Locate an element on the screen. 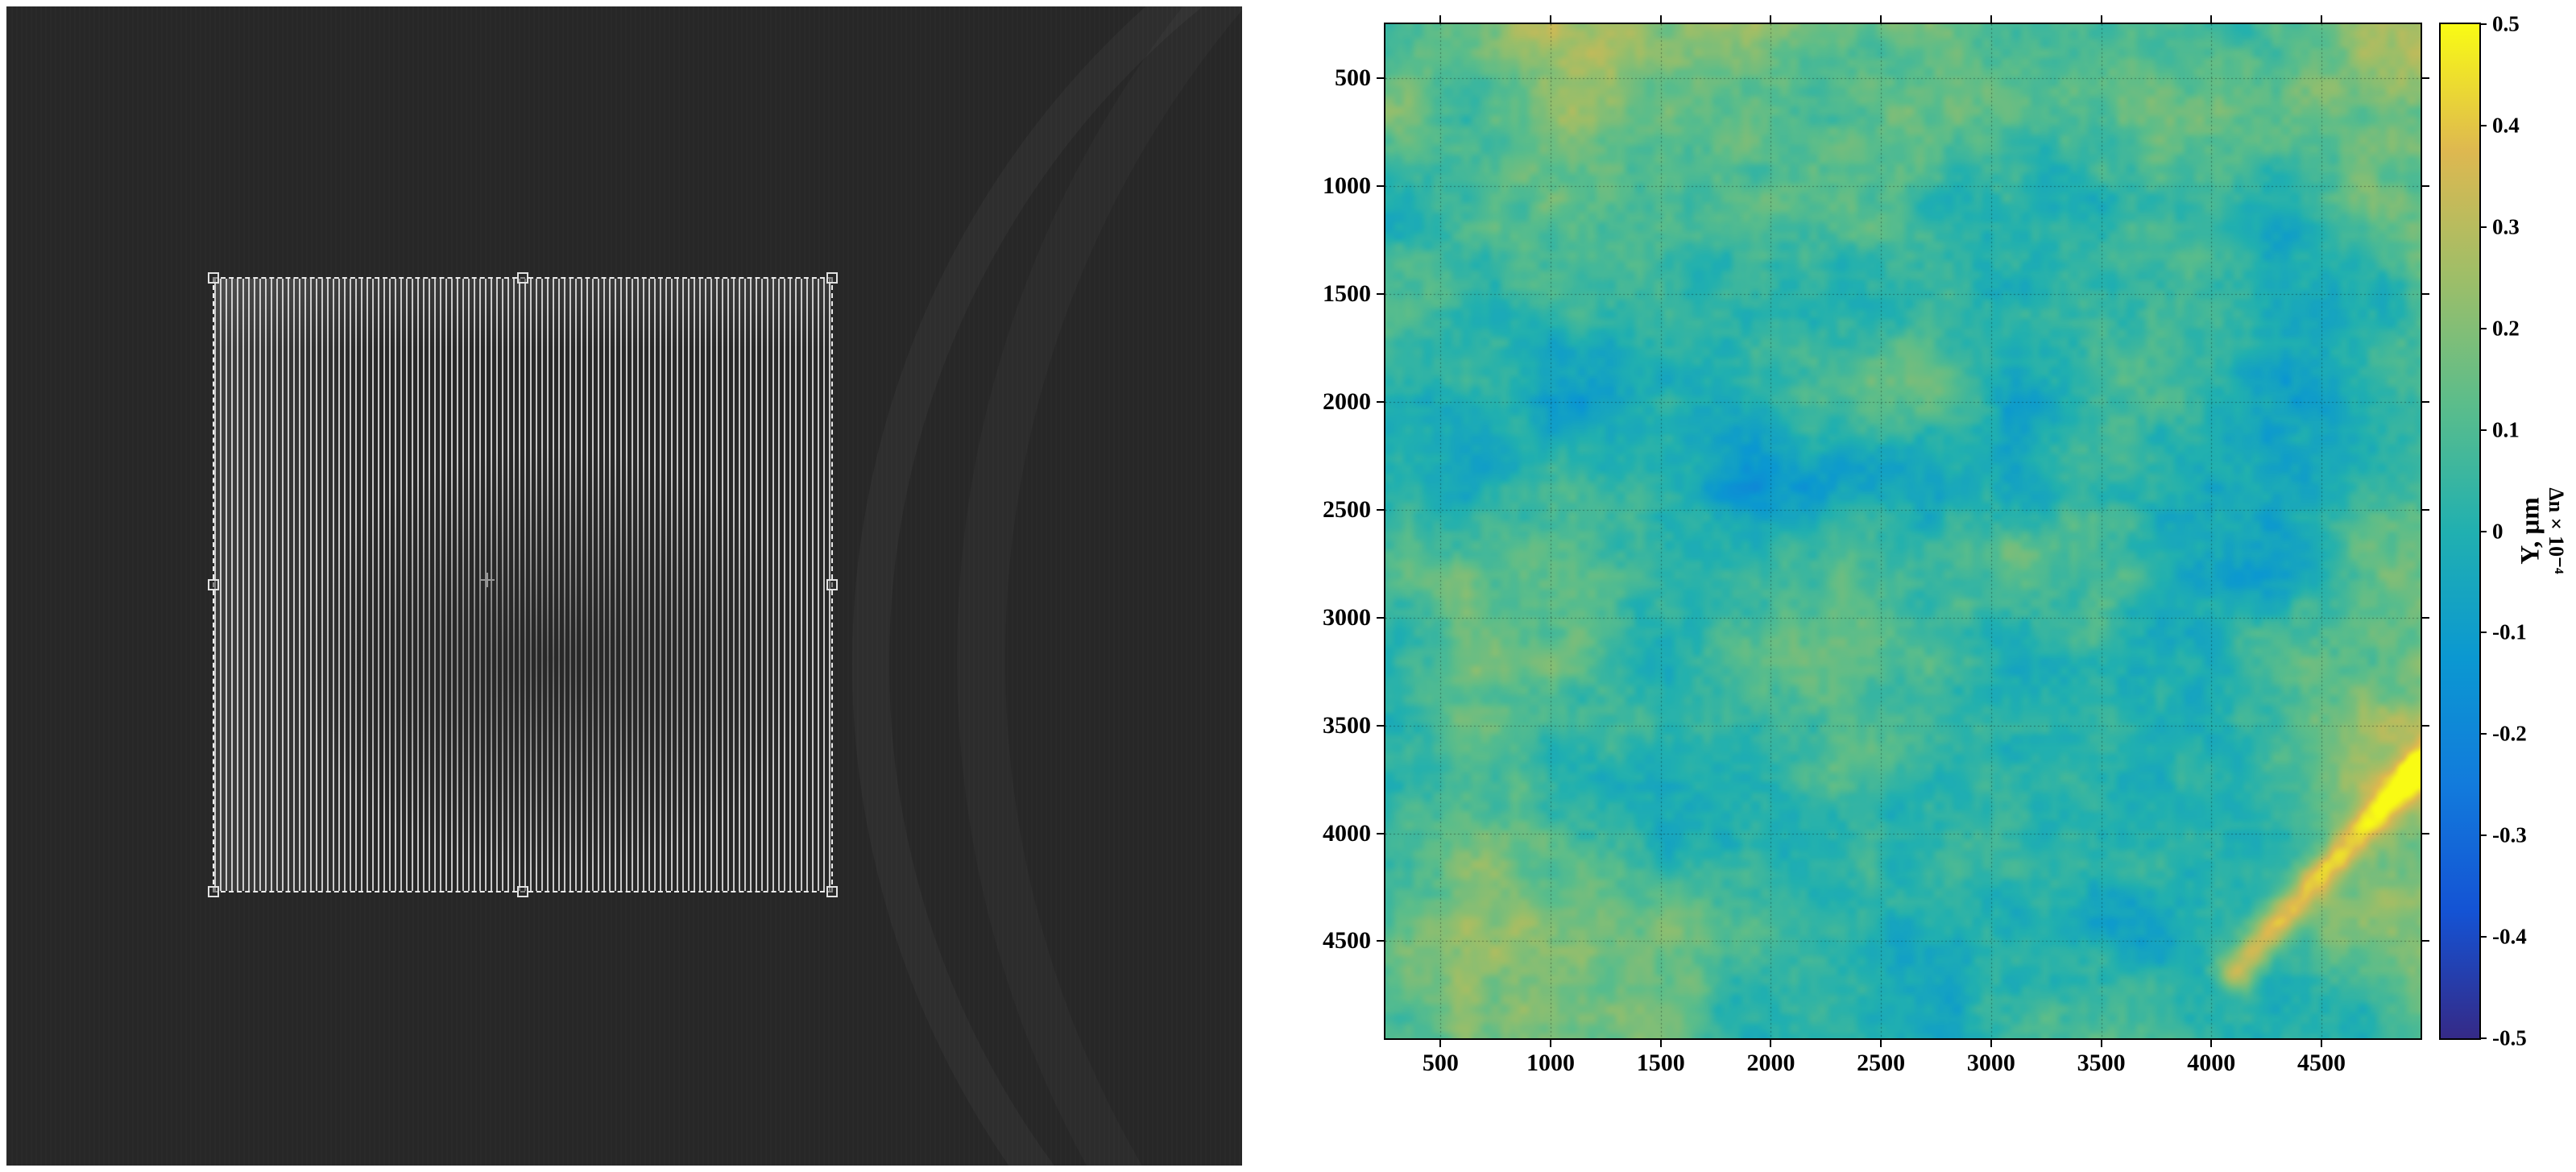 The height and width of the screenshot is (1172, 2576). roi-handle-left is located at coordinates (213, 584).